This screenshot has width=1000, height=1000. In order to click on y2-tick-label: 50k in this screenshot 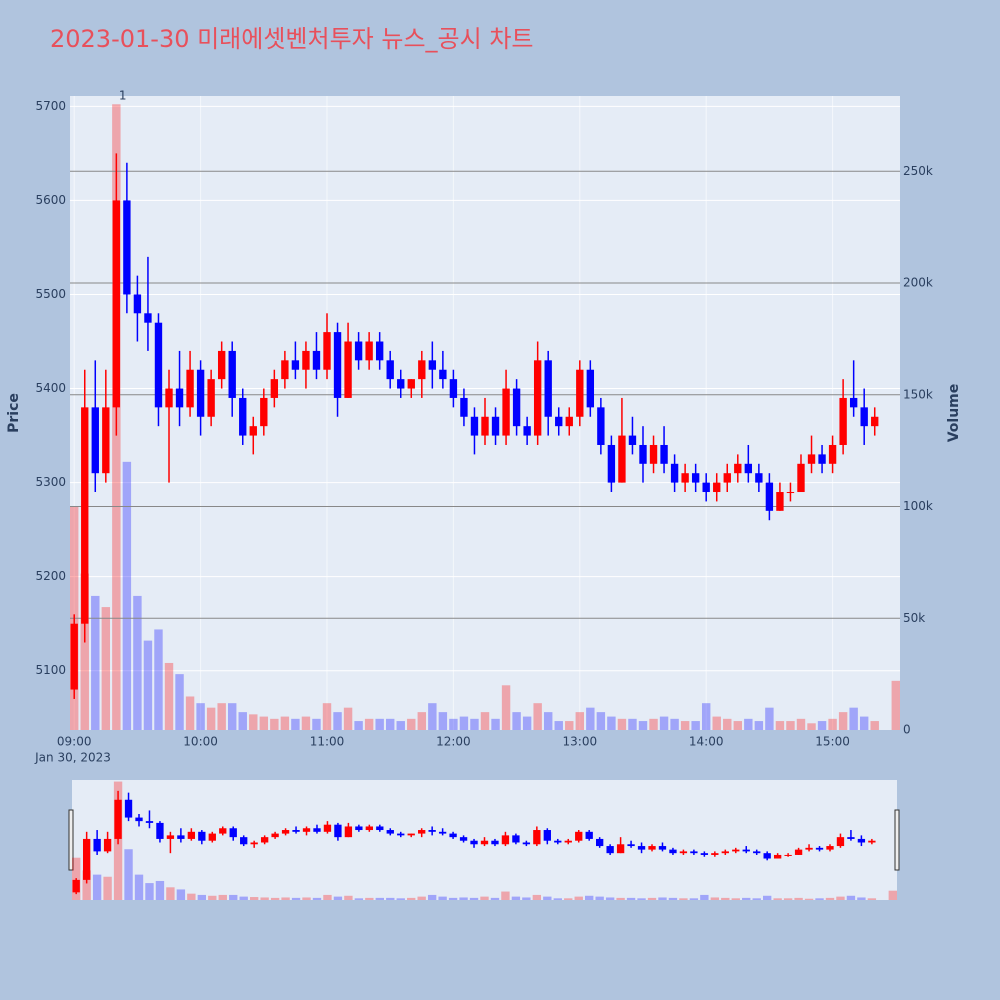, I will do `click(914, 618)`.